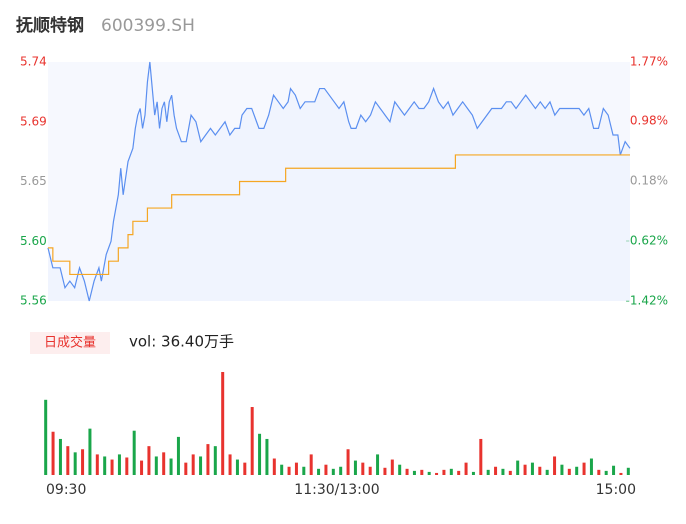 Image resolution: width=686 pixels, height=524 pixels. I want to click on y-tick-label: 5.60, so click(33, 241).